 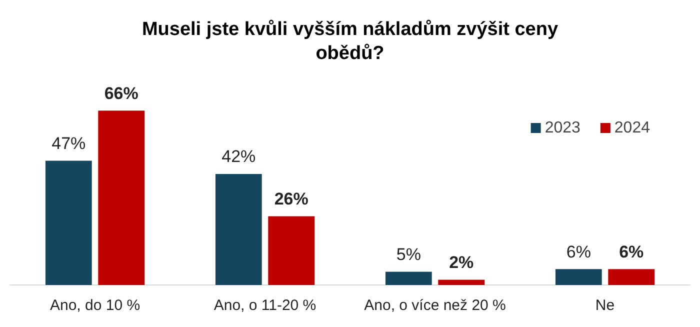 I want to click on chart-title: Museli jste kvůli vyšším nákladům zvýšit ceny obědů?, so click(x=350, y=42).